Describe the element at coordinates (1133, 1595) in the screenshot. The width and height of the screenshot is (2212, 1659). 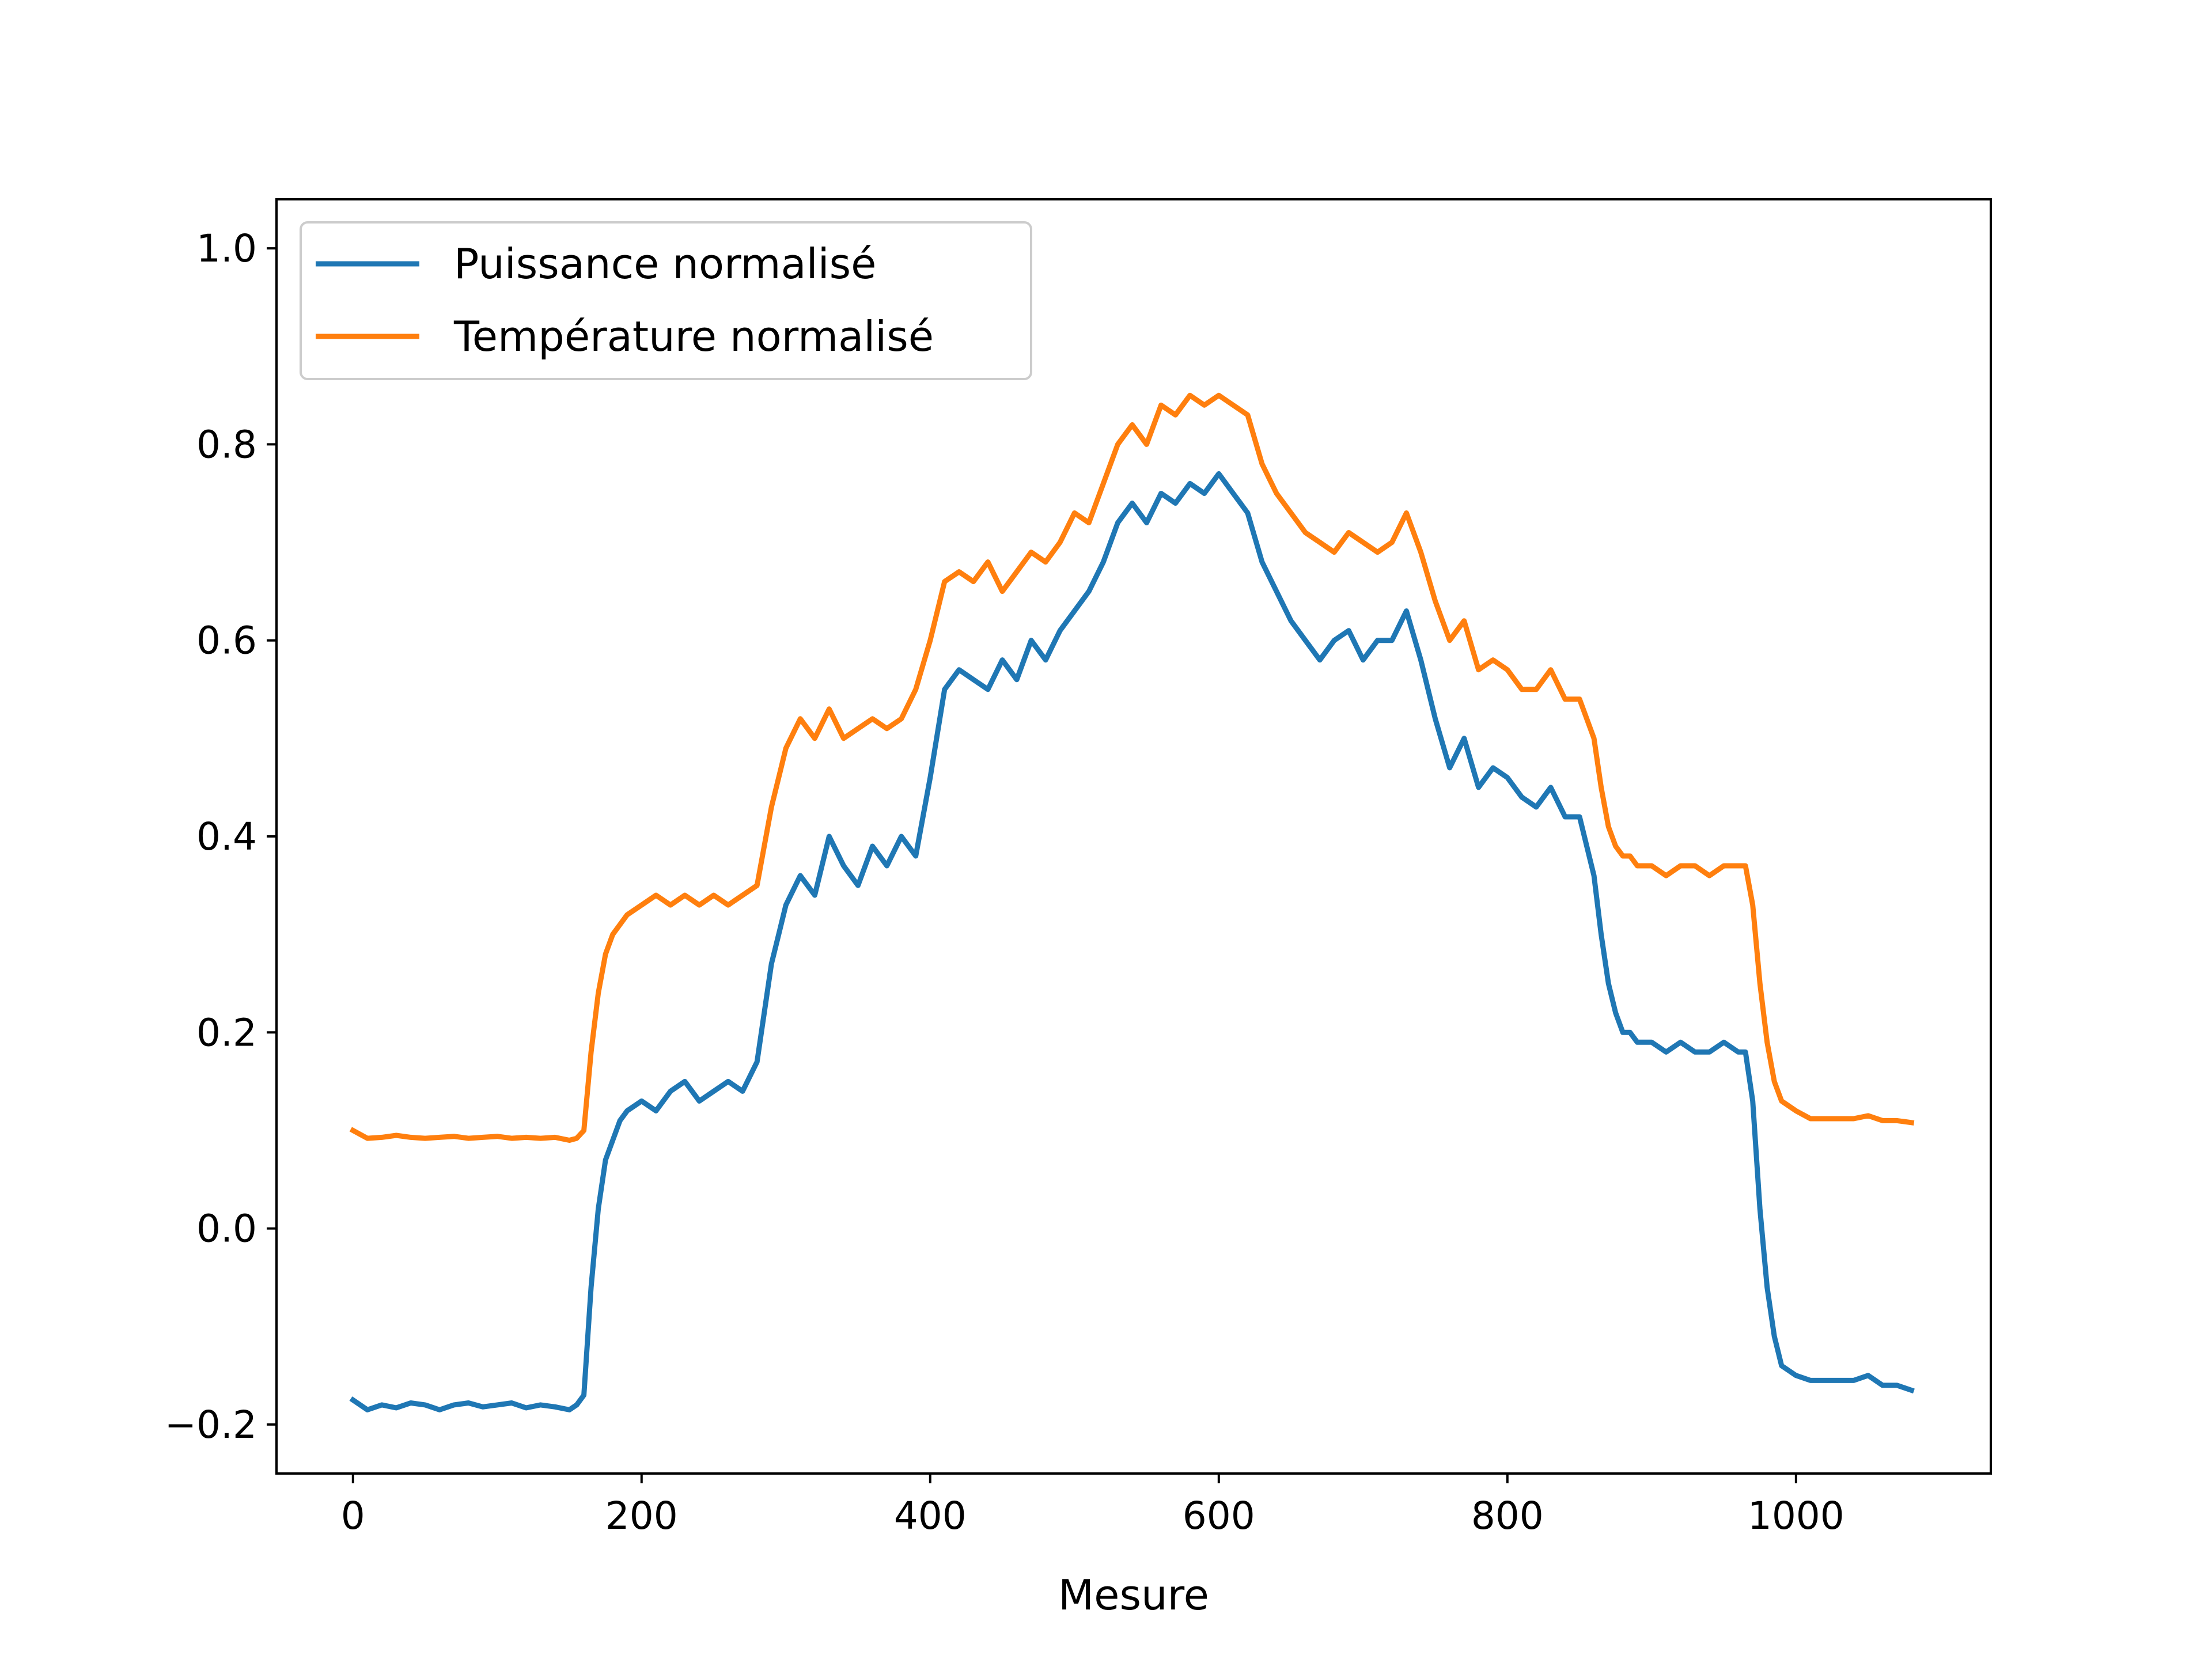
I see `x-axis-label: Mesure` at that location.